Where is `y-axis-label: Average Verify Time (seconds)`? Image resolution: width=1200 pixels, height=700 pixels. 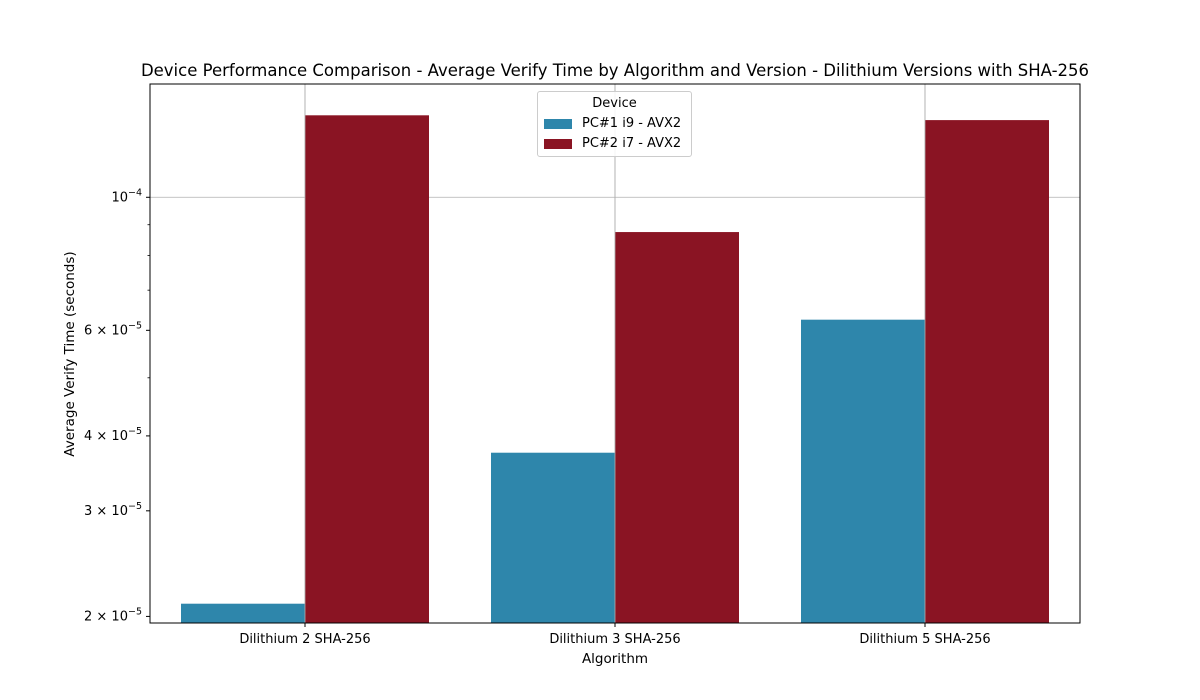
y-axis-label: Average Verify Time (seconds) is located at coordinates (70, 353).